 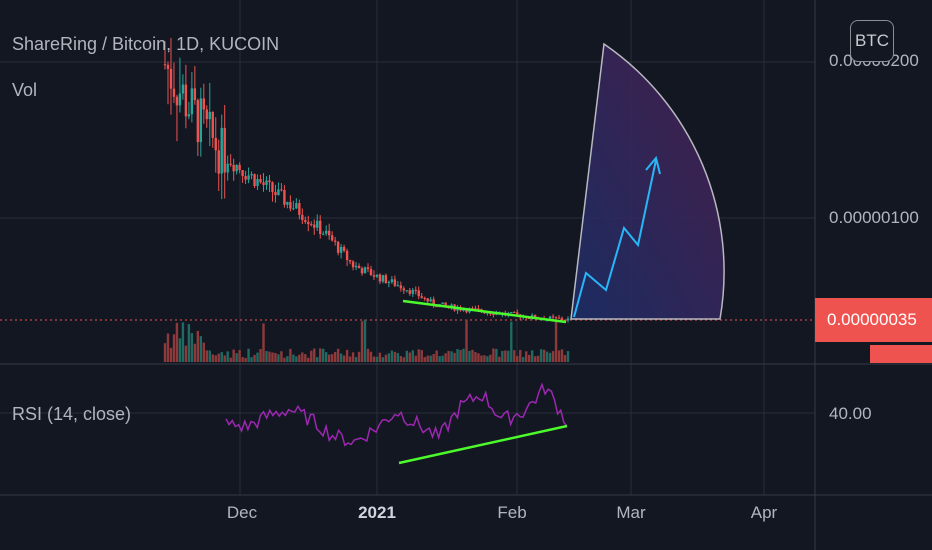 What do you see at coordinates (615, 238) in the screenshot?
I see `projection-arrow` at bounding box center [615, 238].